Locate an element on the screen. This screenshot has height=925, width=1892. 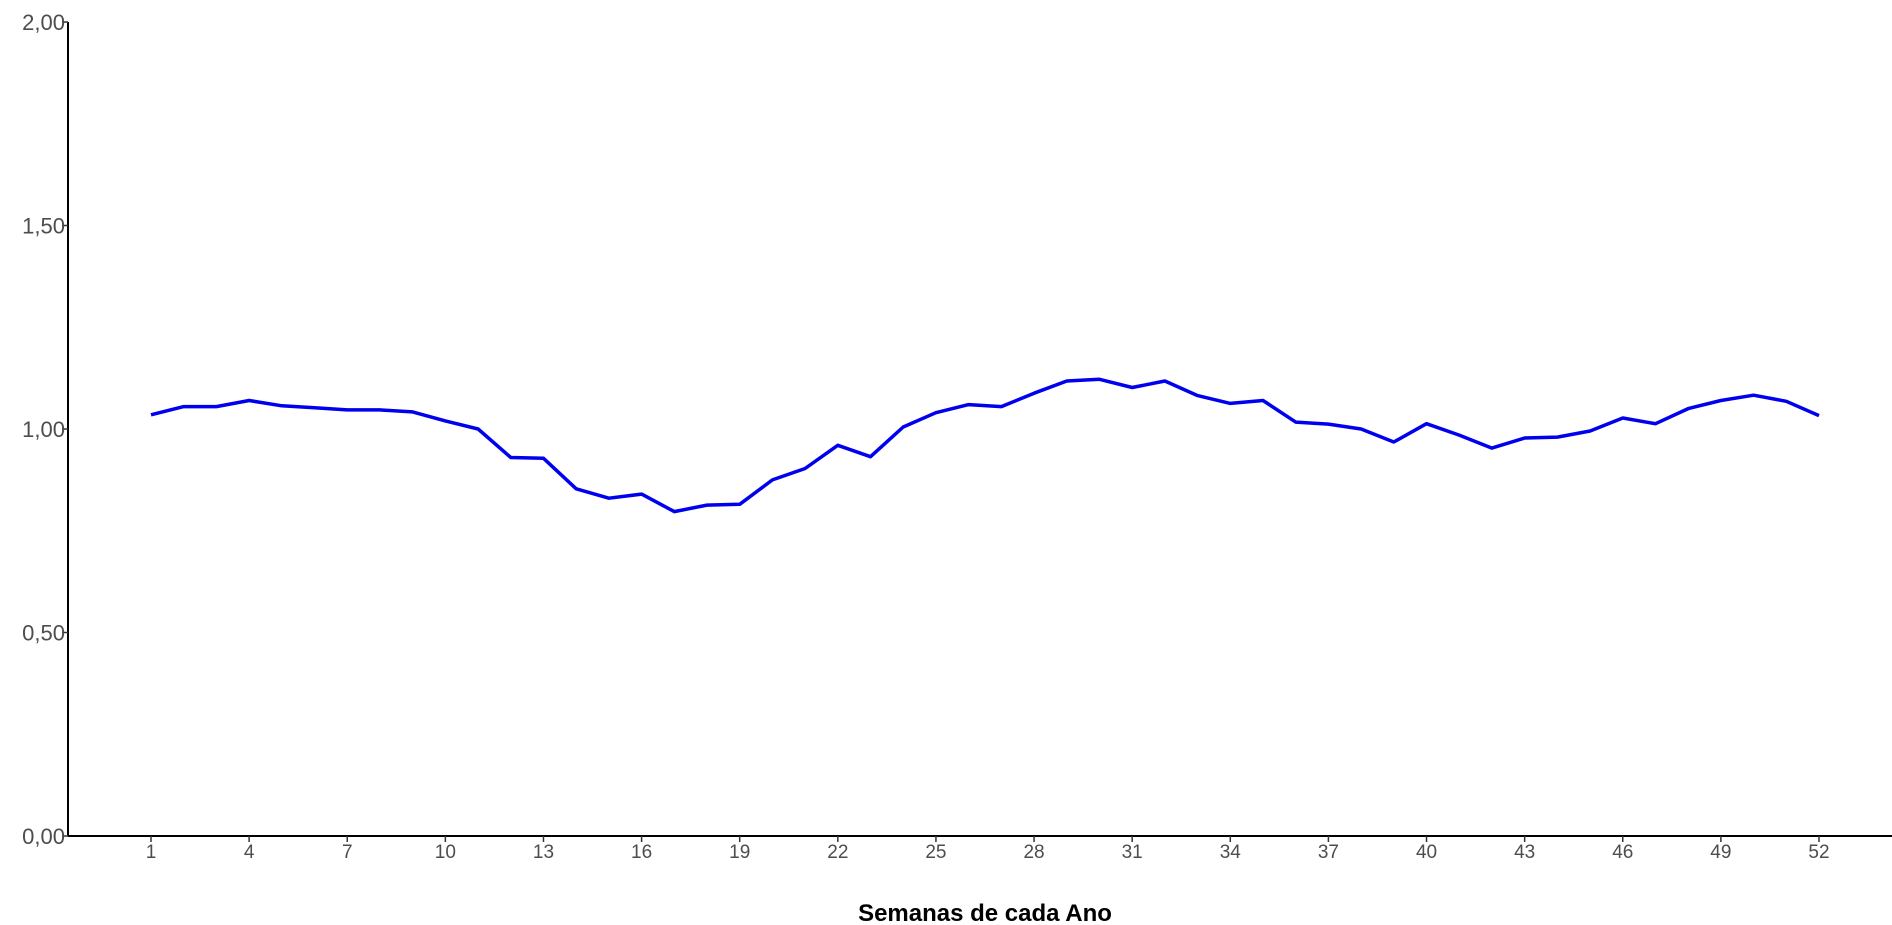
series-line is located at coordinates (985, 445).